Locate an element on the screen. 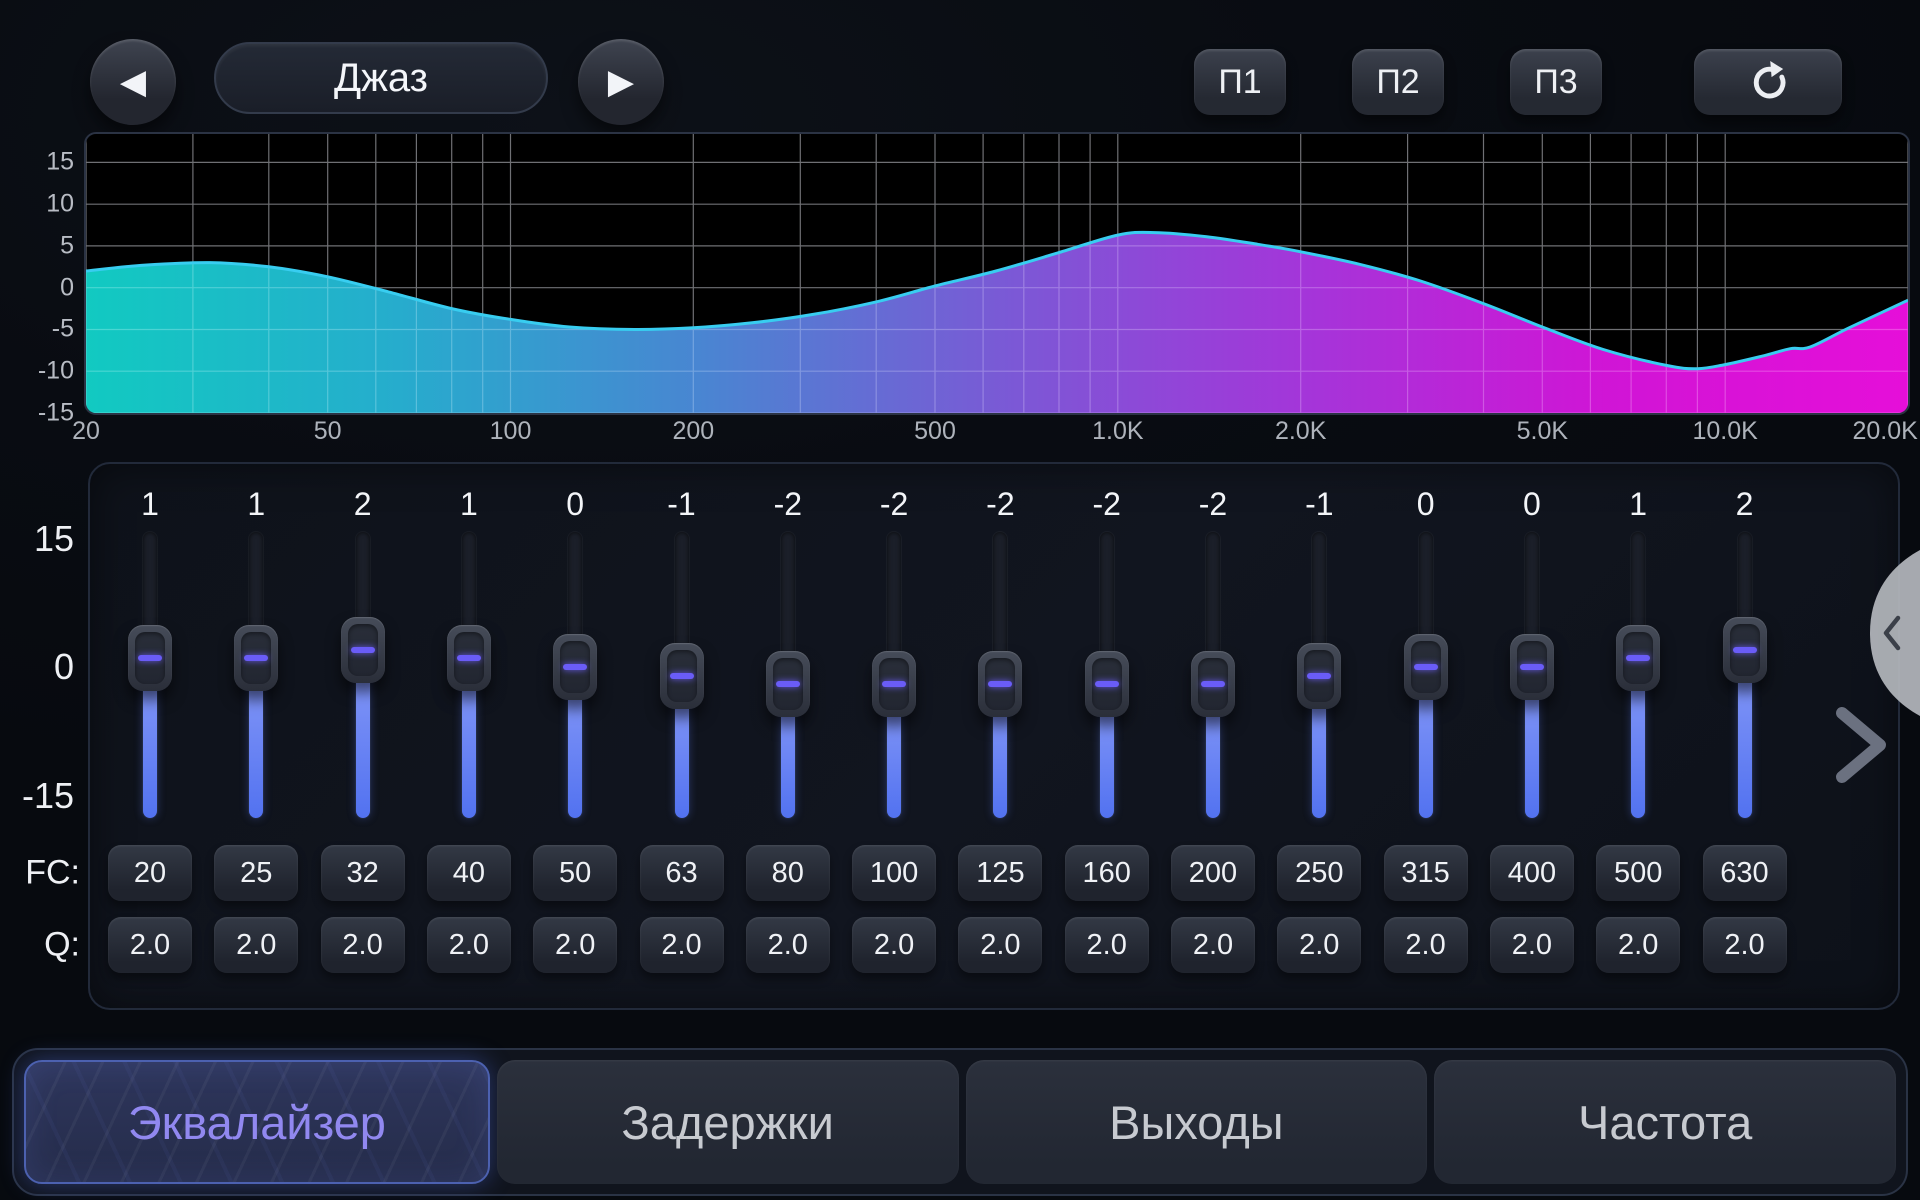  preset-next-button: ▶ is located at coordinates (621, 82).